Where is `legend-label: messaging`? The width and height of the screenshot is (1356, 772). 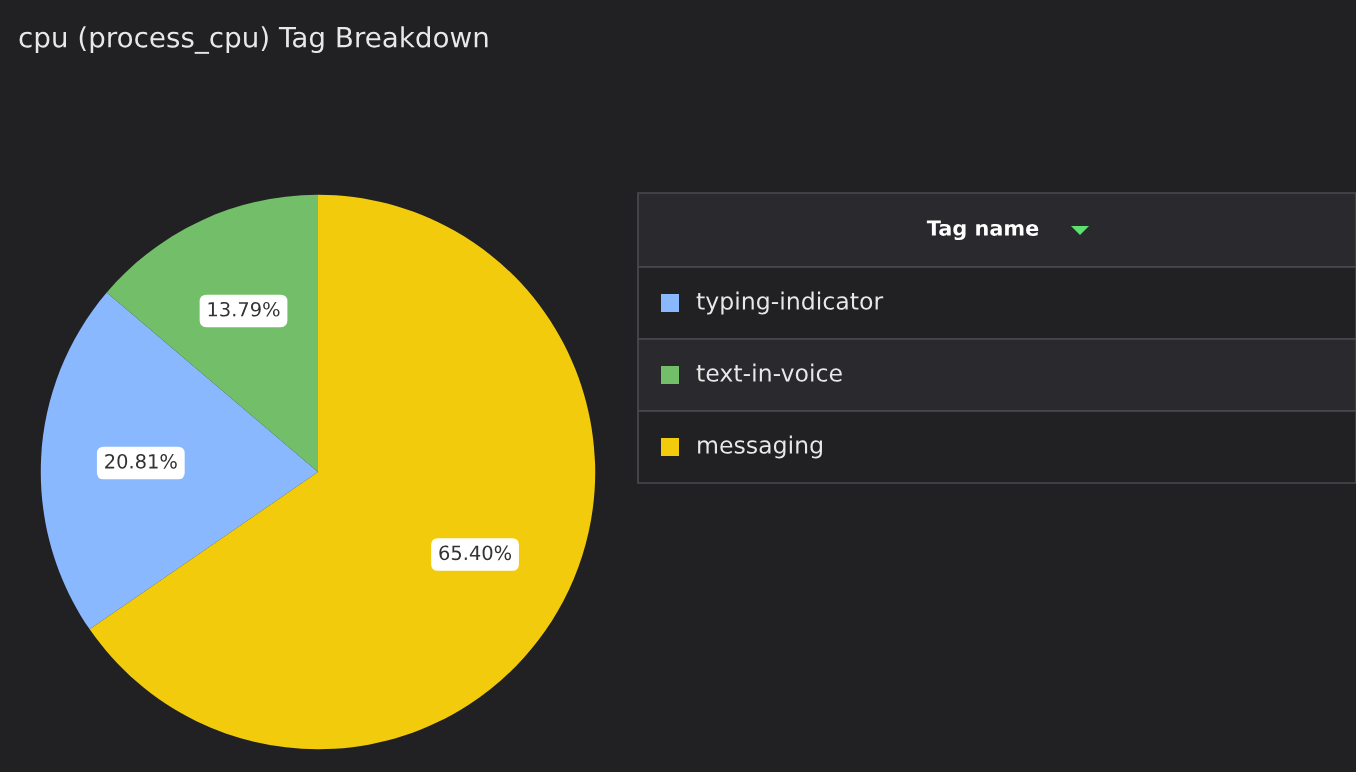 legend-label: messaging is located at coordinates (760, 447).